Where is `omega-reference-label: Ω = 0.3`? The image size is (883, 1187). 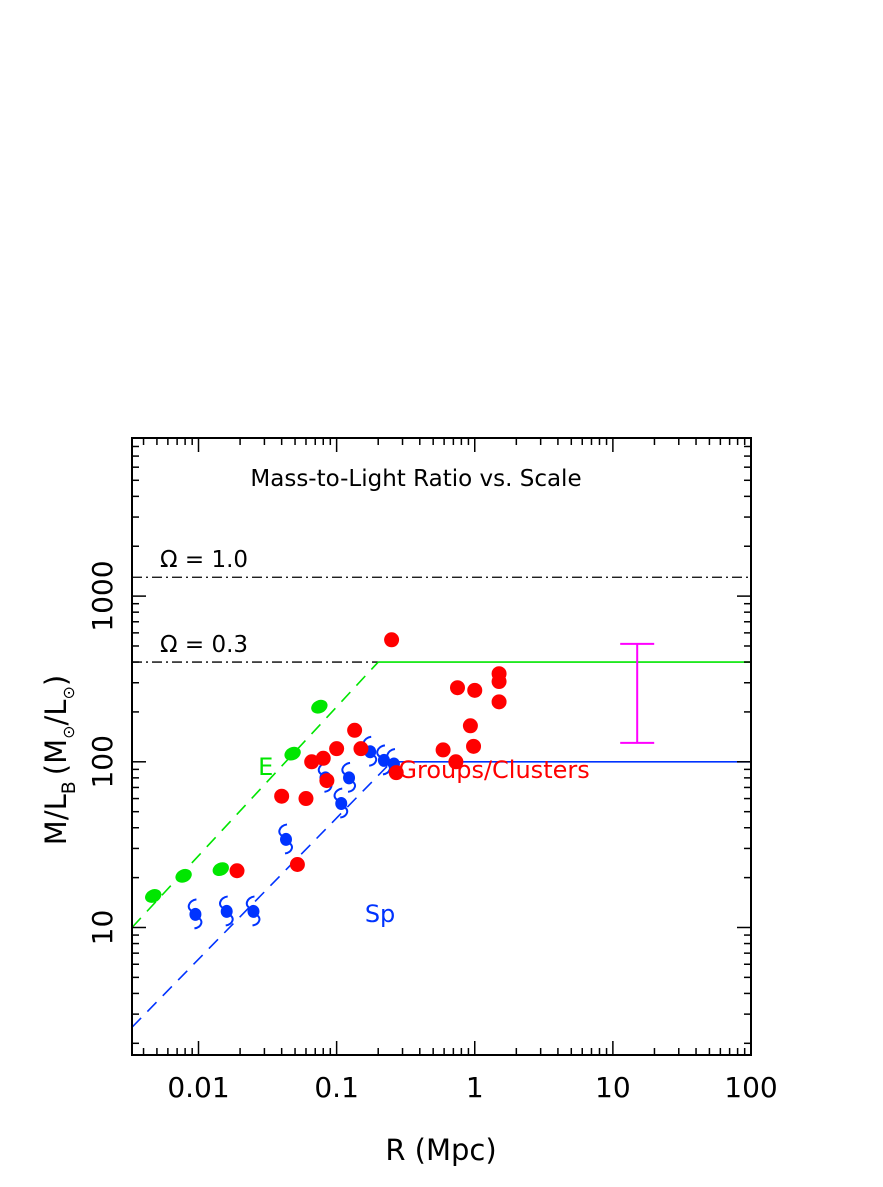 omega-reference-label: Ω = 0.3 is located at coordinates (204, 645).